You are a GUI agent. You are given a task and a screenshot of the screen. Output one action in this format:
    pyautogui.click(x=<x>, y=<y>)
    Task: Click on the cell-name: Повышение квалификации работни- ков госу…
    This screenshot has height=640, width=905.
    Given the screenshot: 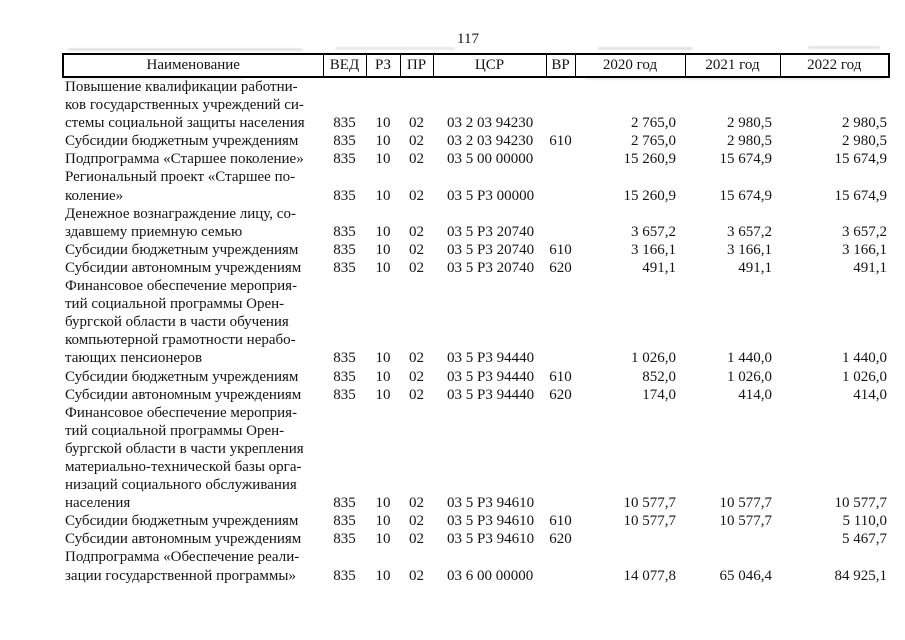 What is the action you would take?
    pyautogui.click(x=185, y=105)
    